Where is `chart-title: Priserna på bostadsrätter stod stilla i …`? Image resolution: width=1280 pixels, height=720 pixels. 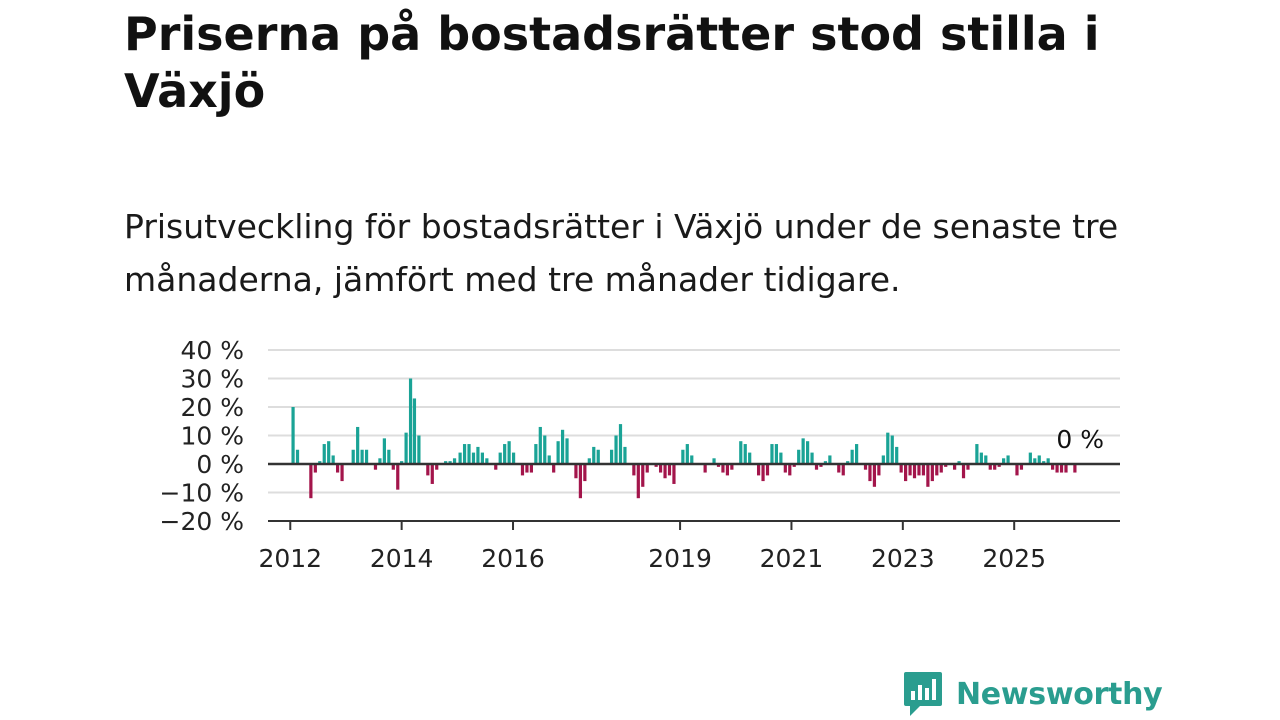 chart-title: Priserna på bostadsrätter stod stilla i … is located at coordinates (612, 62).